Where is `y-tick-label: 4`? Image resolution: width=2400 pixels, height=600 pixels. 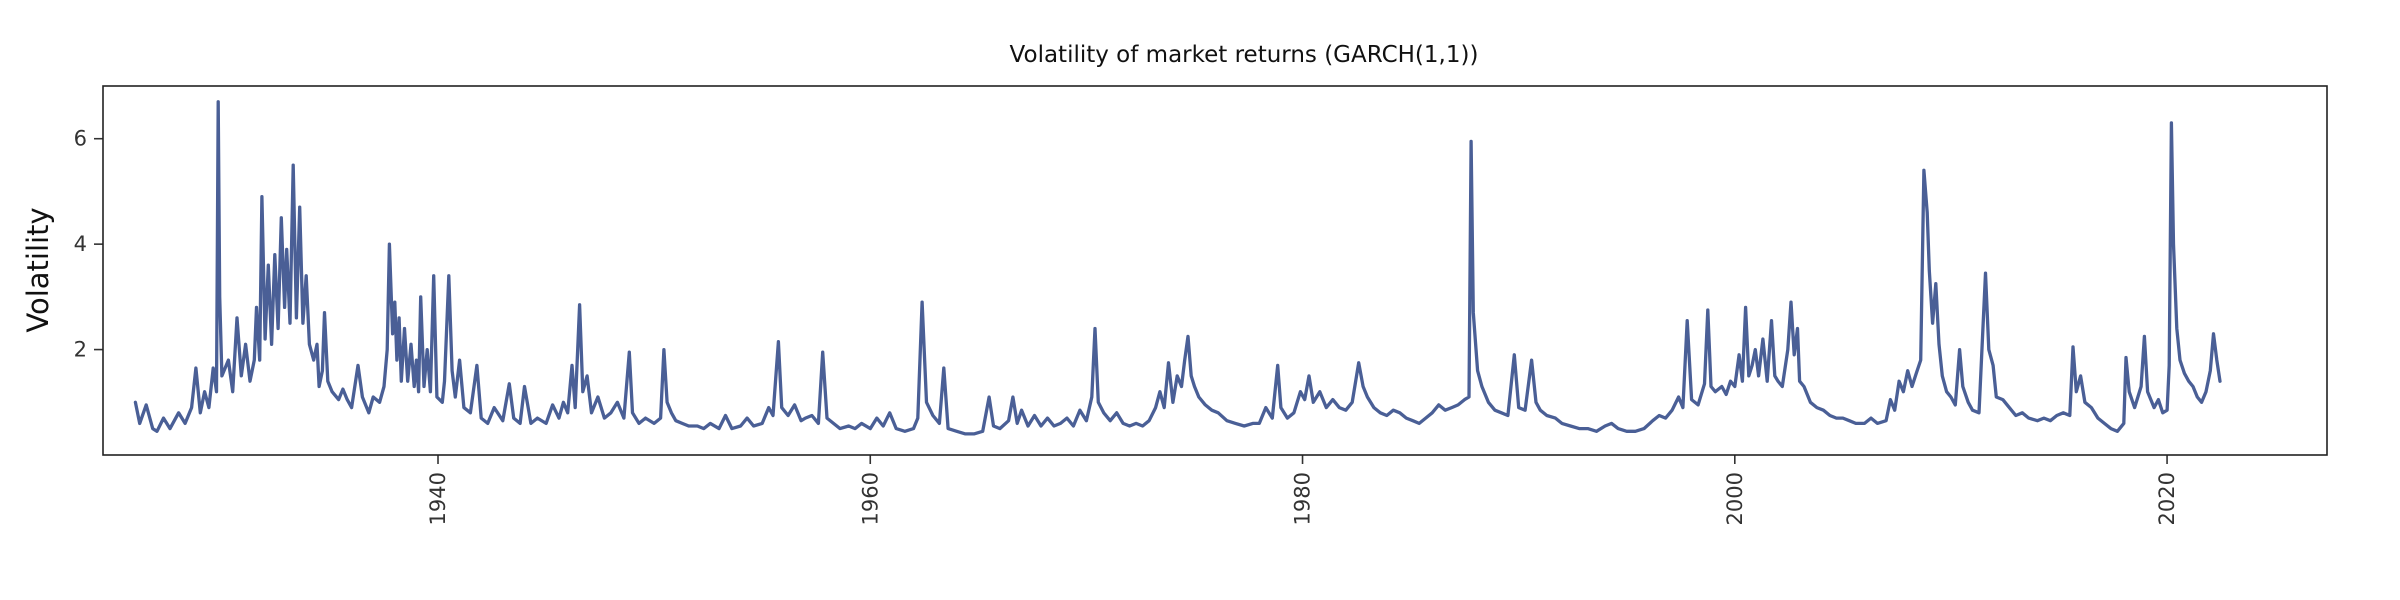
y-tick-label: 4 is located at coordinates (80, 244).